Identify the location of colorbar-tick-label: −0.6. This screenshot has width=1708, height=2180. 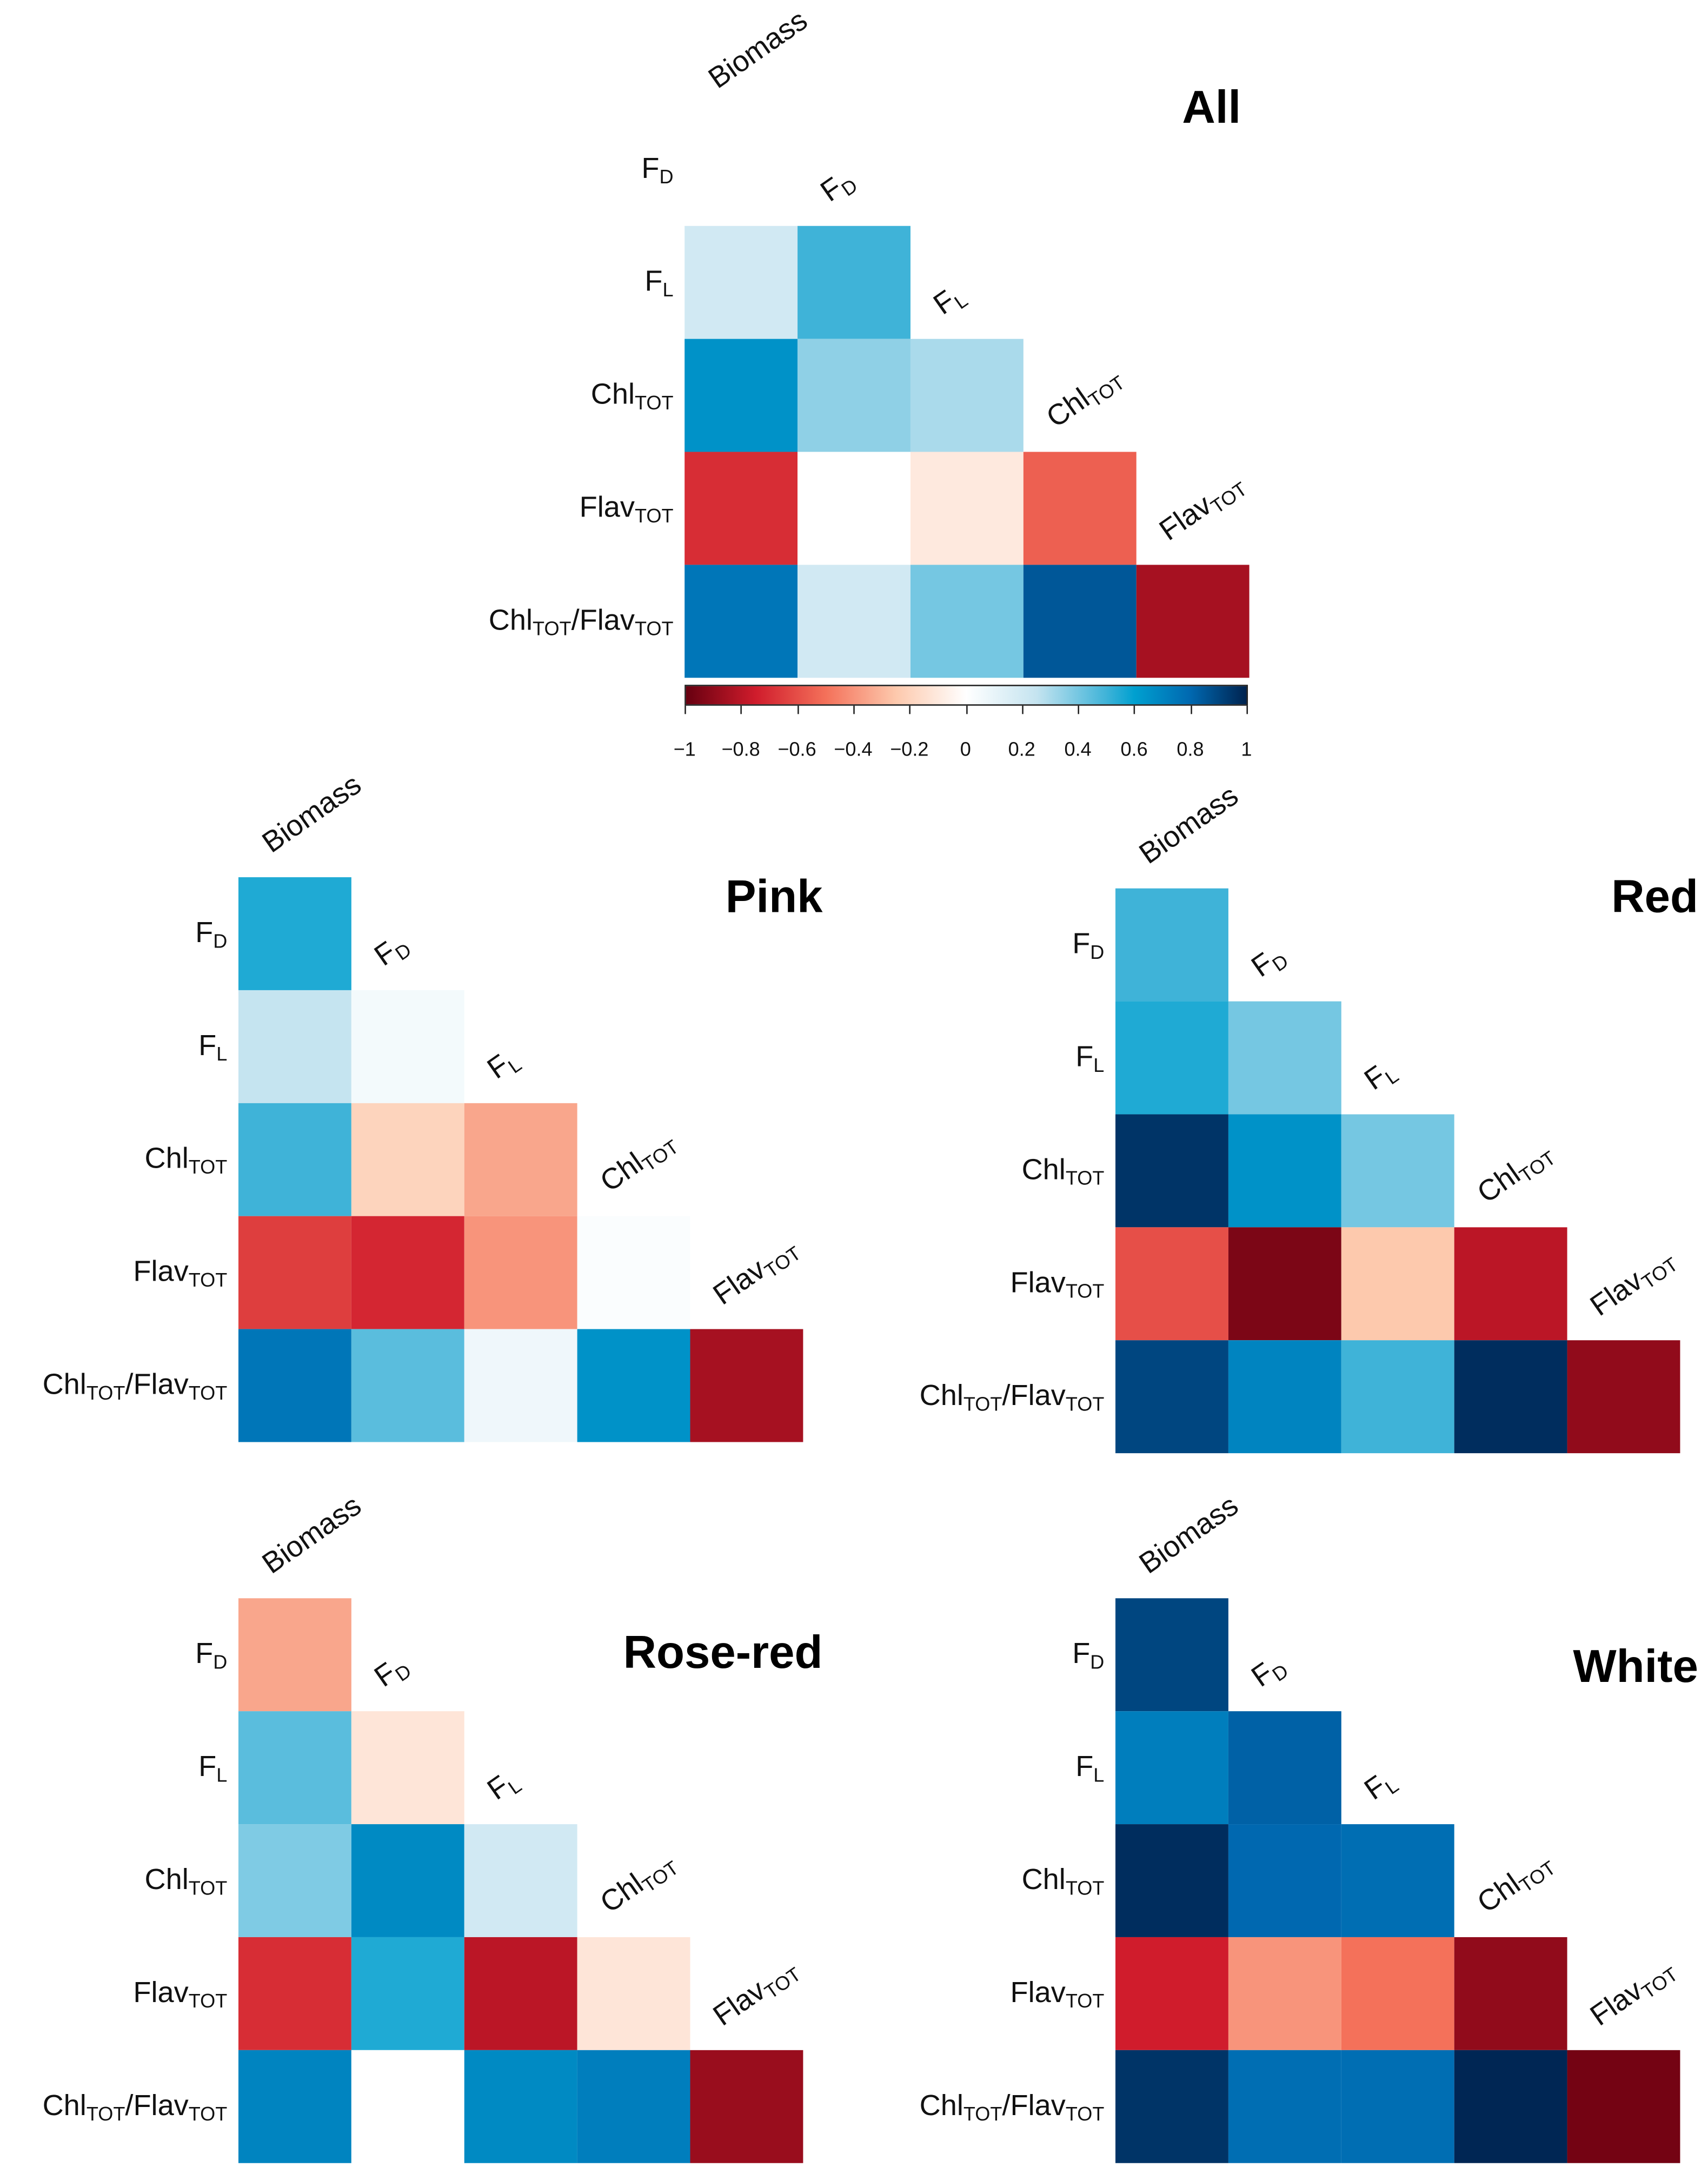
(797, 749).